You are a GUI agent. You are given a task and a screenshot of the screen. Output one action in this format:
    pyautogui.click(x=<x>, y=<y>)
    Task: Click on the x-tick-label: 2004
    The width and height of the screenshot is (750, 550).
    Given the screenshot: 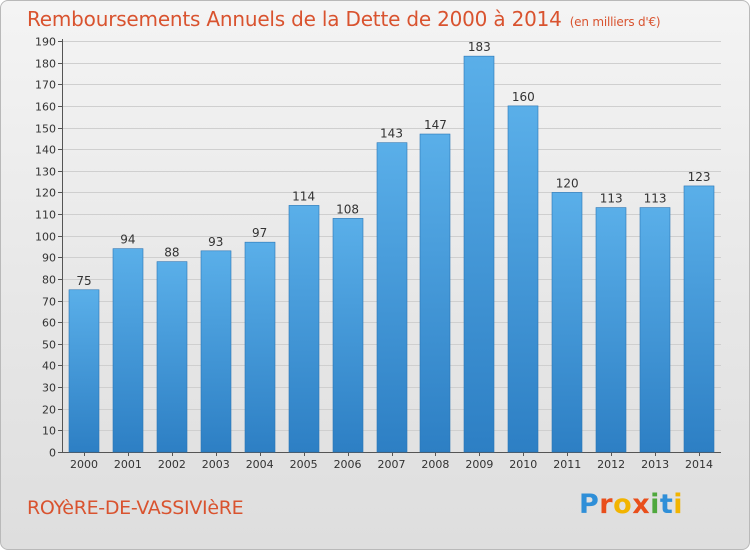 What is the action you would take?
    pyautogui.click(x=260, y=464)
    